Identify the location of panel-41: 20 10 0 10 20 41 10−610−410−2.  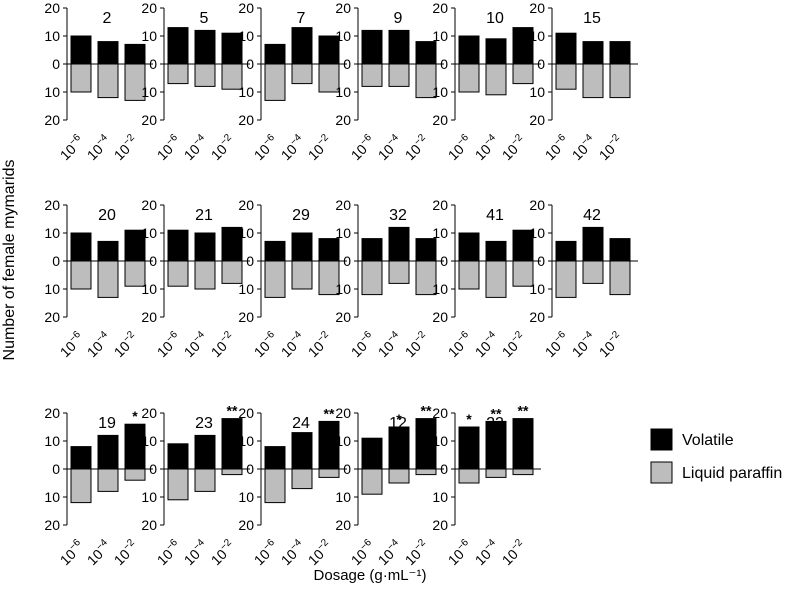
(486, 278).